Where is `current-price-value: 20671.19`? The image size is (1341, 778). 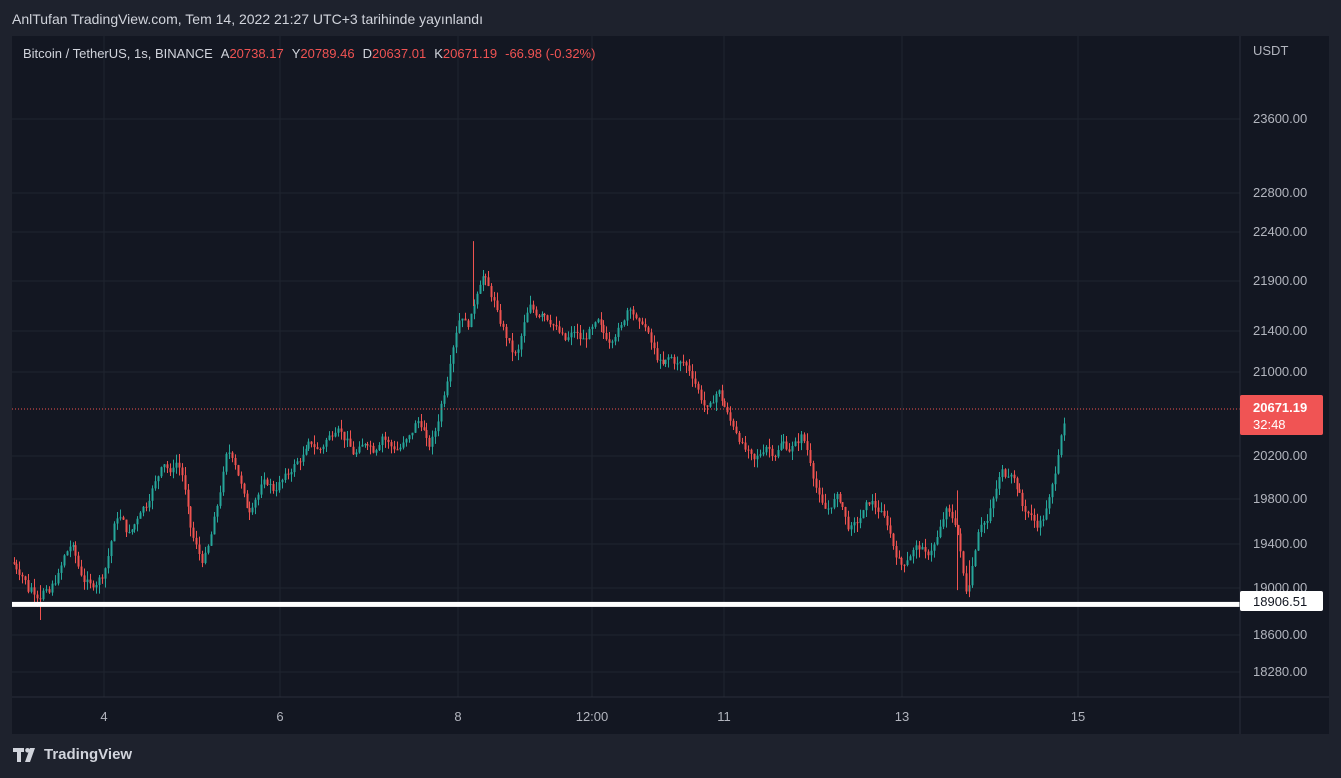 current-price-value: 20671.19 is located at coordinates (1280, 407).